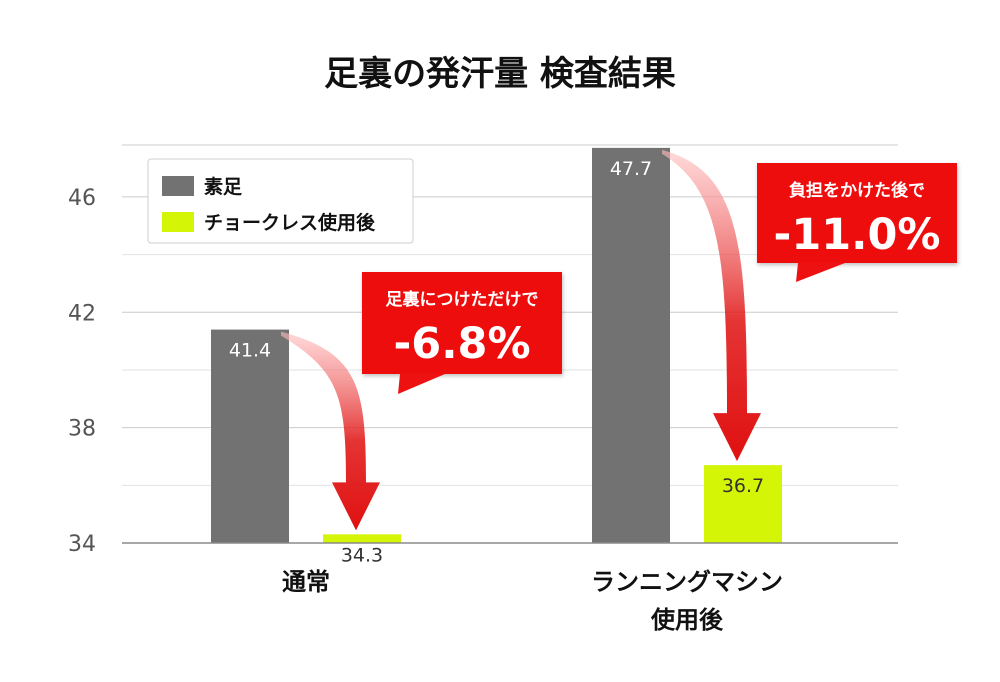  Describe the element at coordinates (857, 190) in the screenshot. I see `callout-caption: 負担をかけた後で` at that location.